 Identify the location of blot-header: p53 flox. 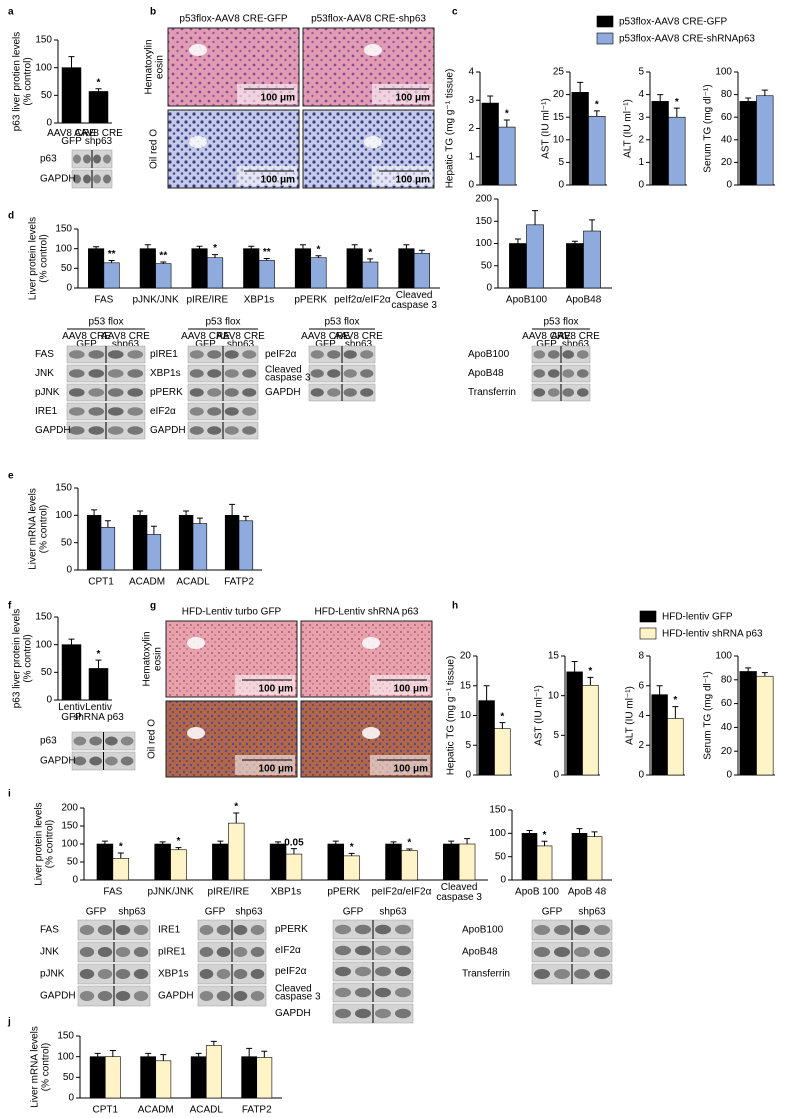
(105, 322).